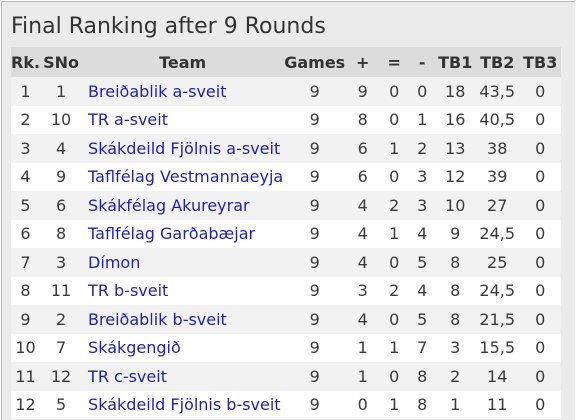  Describe the element at coordinates (362, 291) in the screenshot. I see `cell-wins: 3` at that location.